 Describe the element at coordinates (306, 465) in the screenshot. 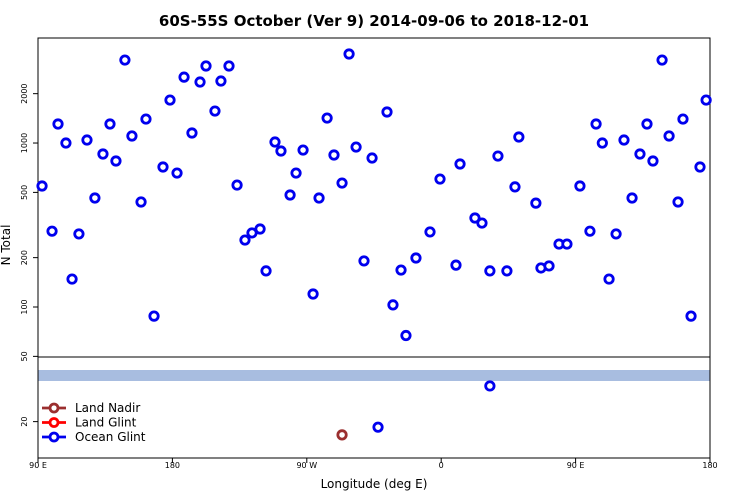

I see `x-tick-label: 90 W` at that location.